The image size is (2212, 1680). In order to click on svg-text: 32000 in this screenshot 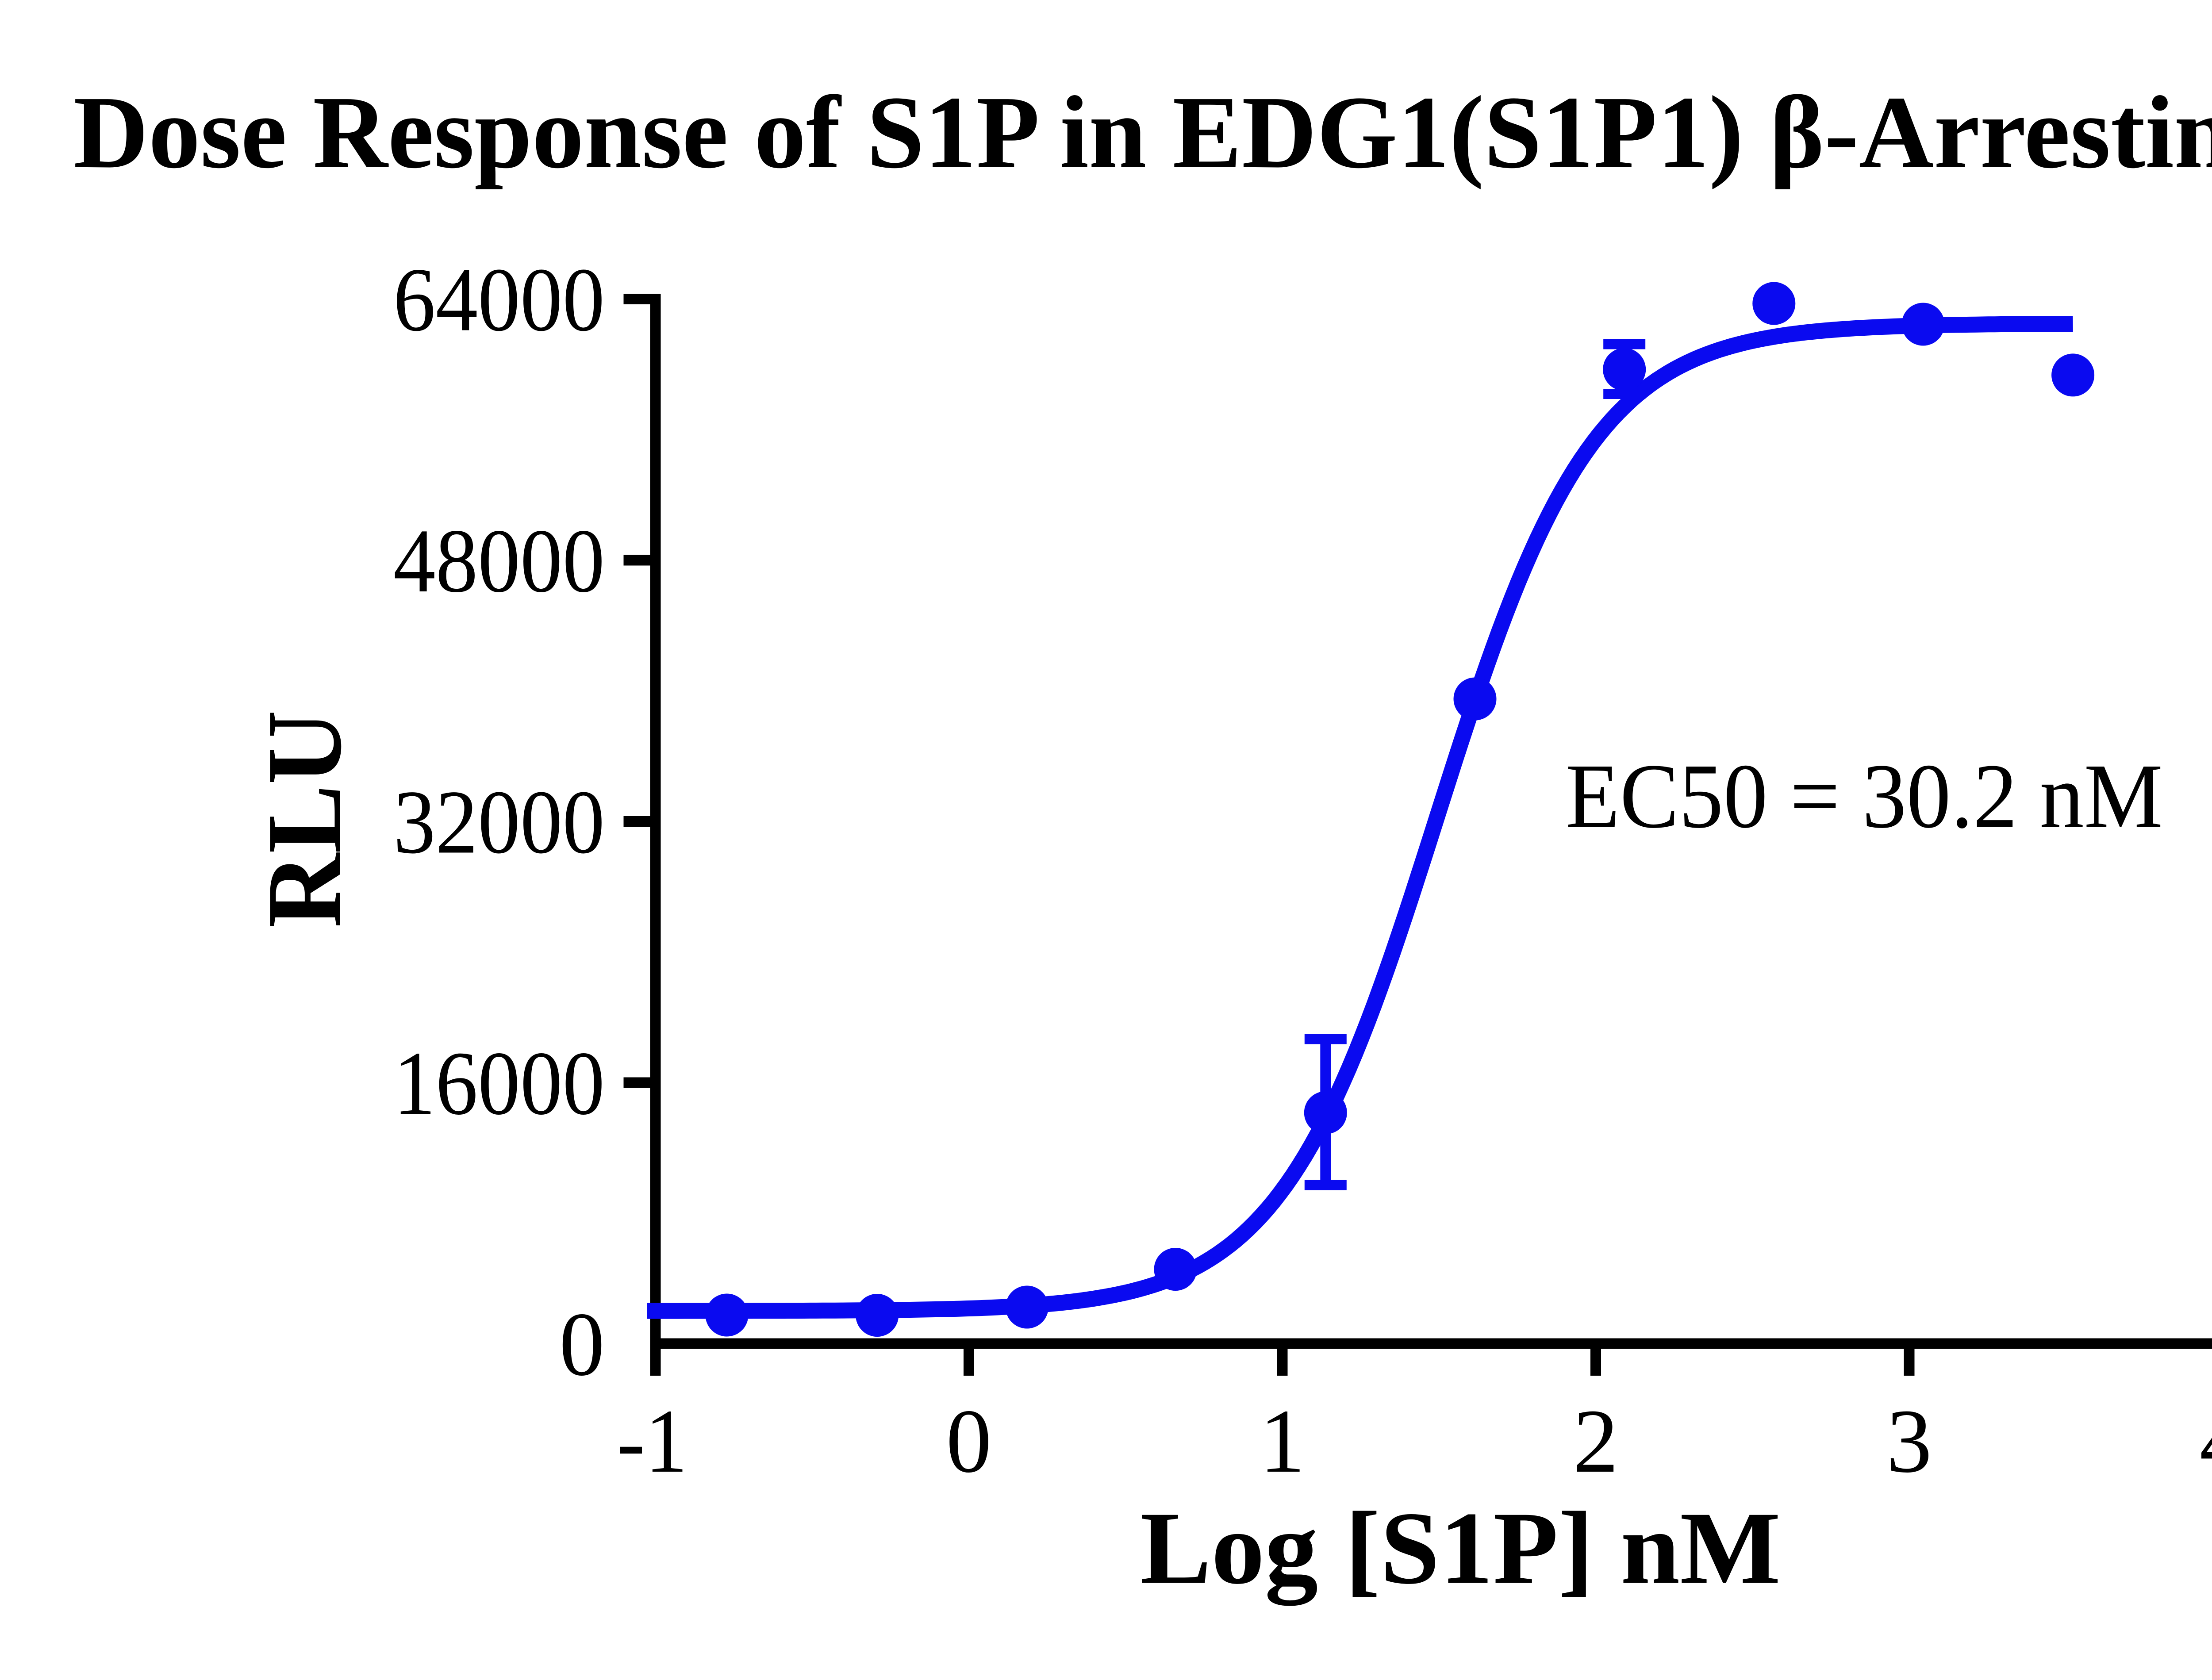, I will do `click(499, 822)`.